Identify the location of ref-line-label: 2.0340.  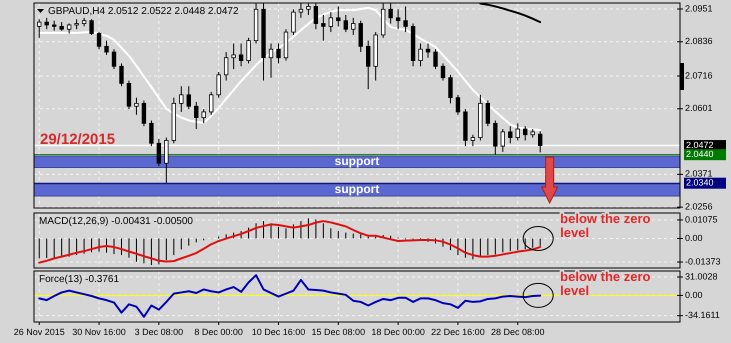
(700, 183).